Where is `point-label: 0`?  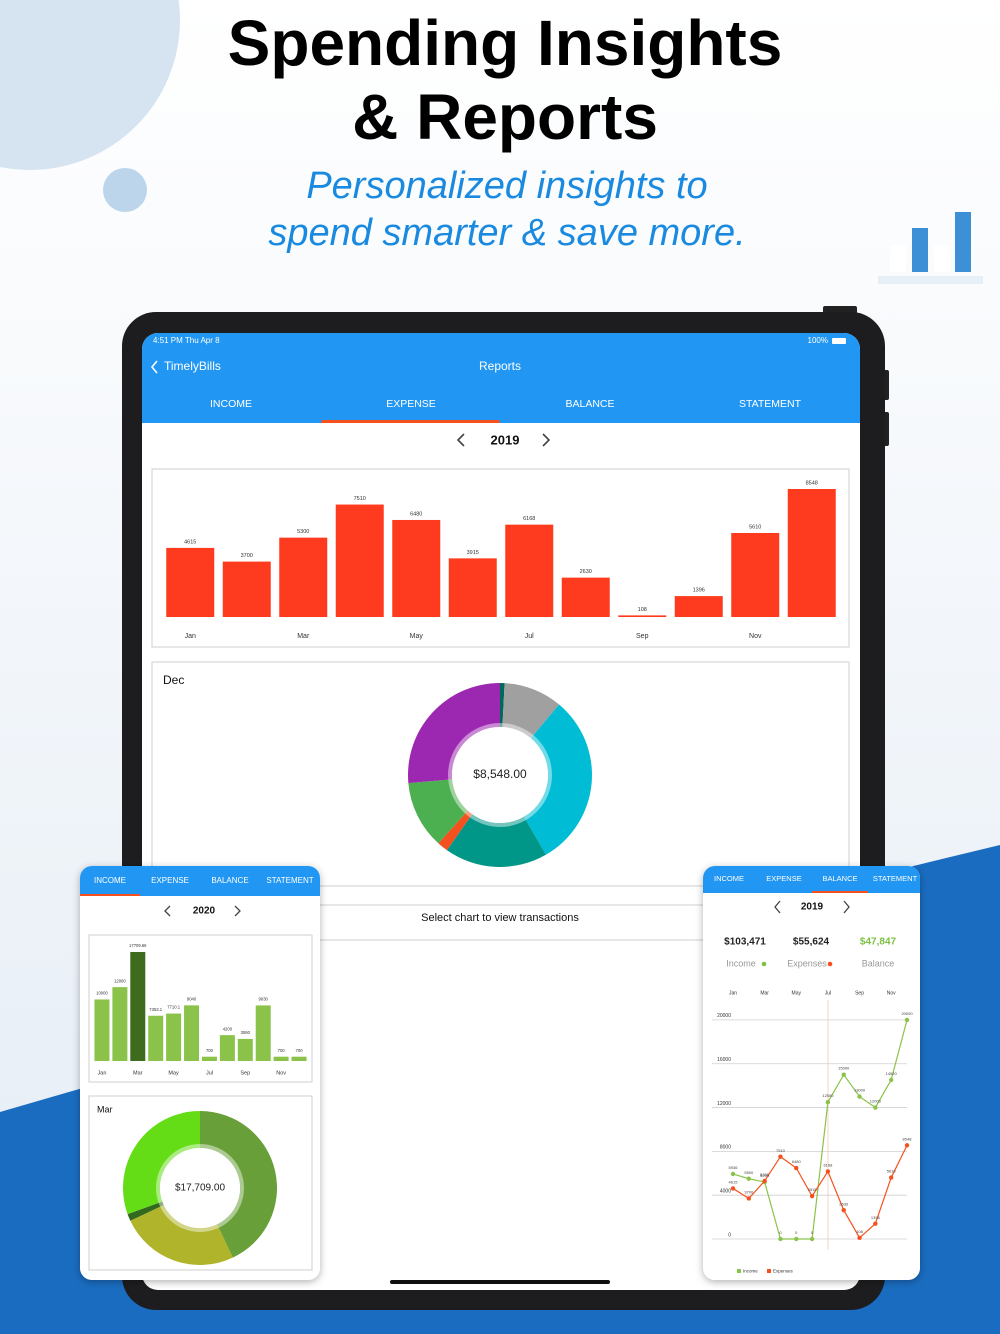
point-label: 0 is located at coordinates (796, 1232).